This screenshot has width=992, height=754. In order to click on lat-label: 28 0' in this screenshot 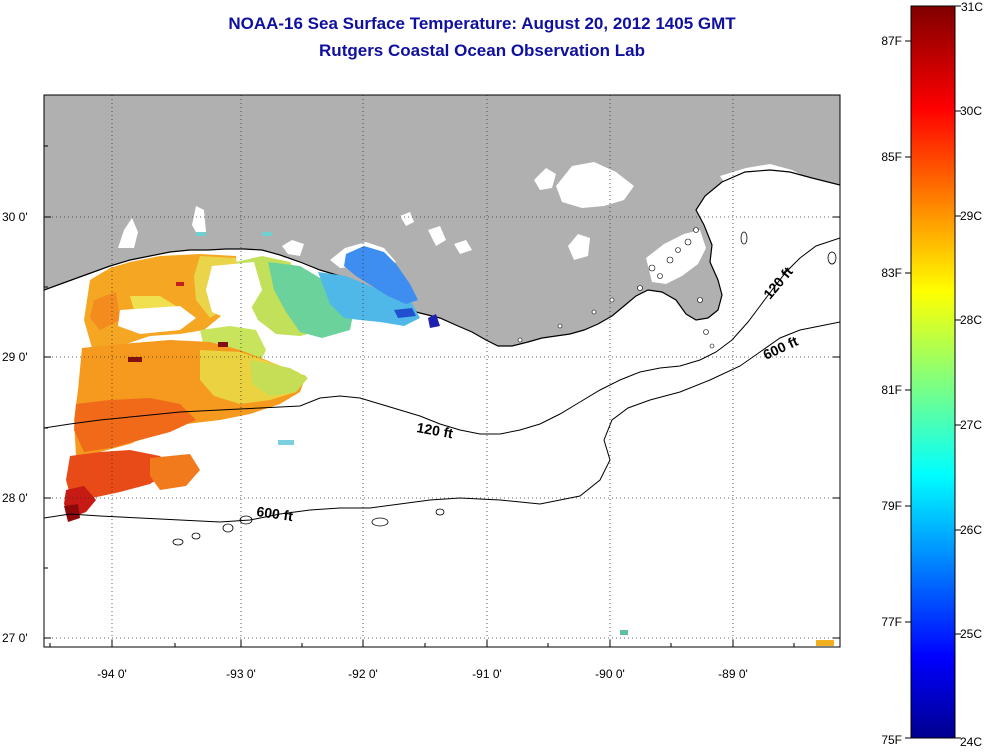, I will do `click(15, 498)`.